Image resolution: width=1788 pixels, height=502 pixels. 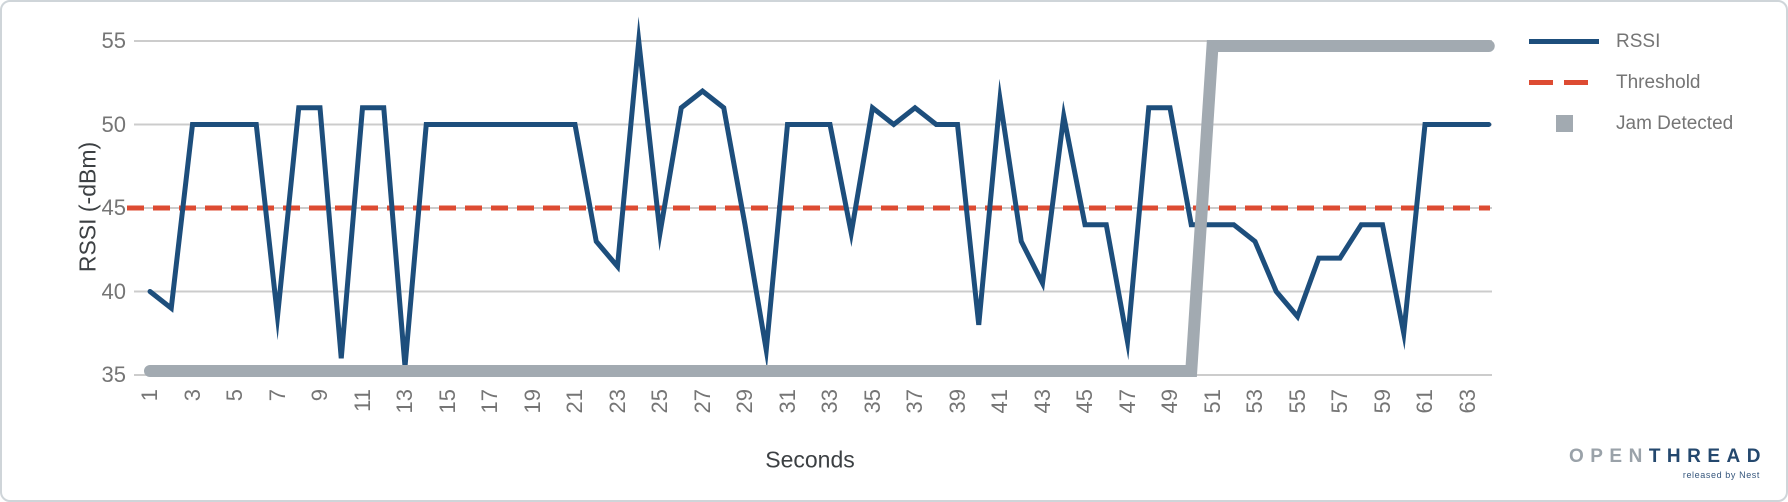 I want to click on openthread-logo: OPENTHREAD released by Nest, so click(x=1665, y=463).